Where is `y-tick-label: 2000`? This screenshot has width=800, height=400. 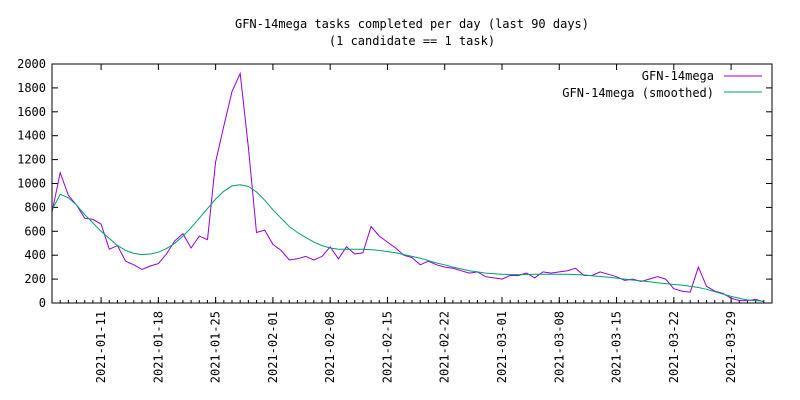
y-tick-label: 2000 is located at coordinates (31, 64).